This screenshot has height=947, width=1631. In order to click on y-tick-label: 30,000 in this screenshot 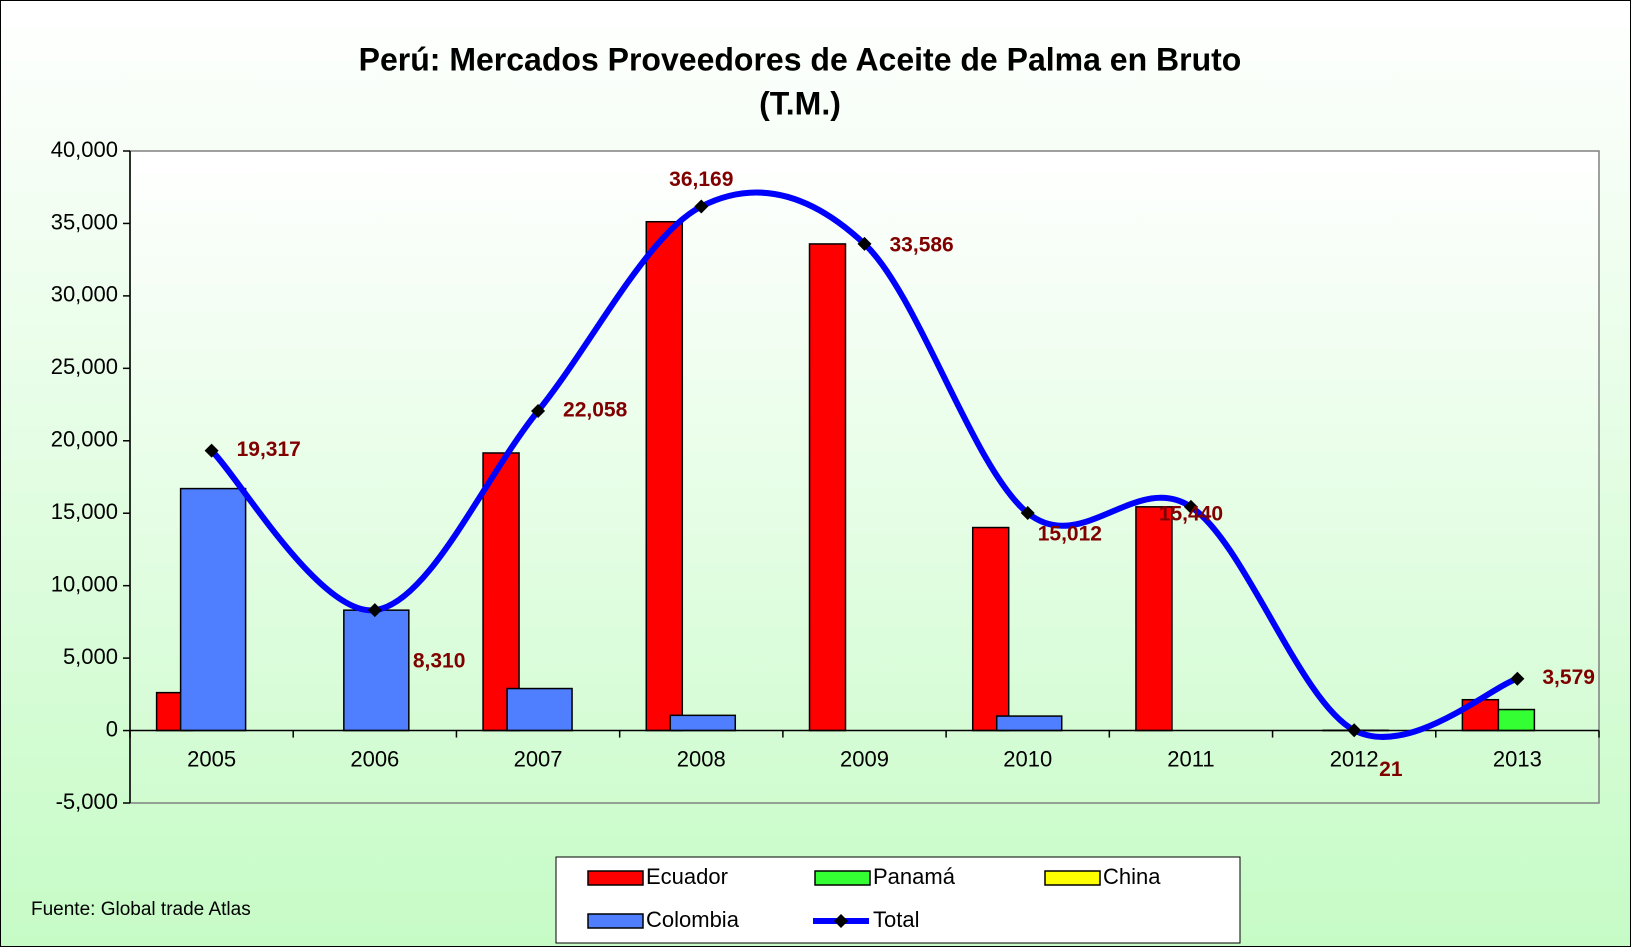, I will do `click(84, 294)`.